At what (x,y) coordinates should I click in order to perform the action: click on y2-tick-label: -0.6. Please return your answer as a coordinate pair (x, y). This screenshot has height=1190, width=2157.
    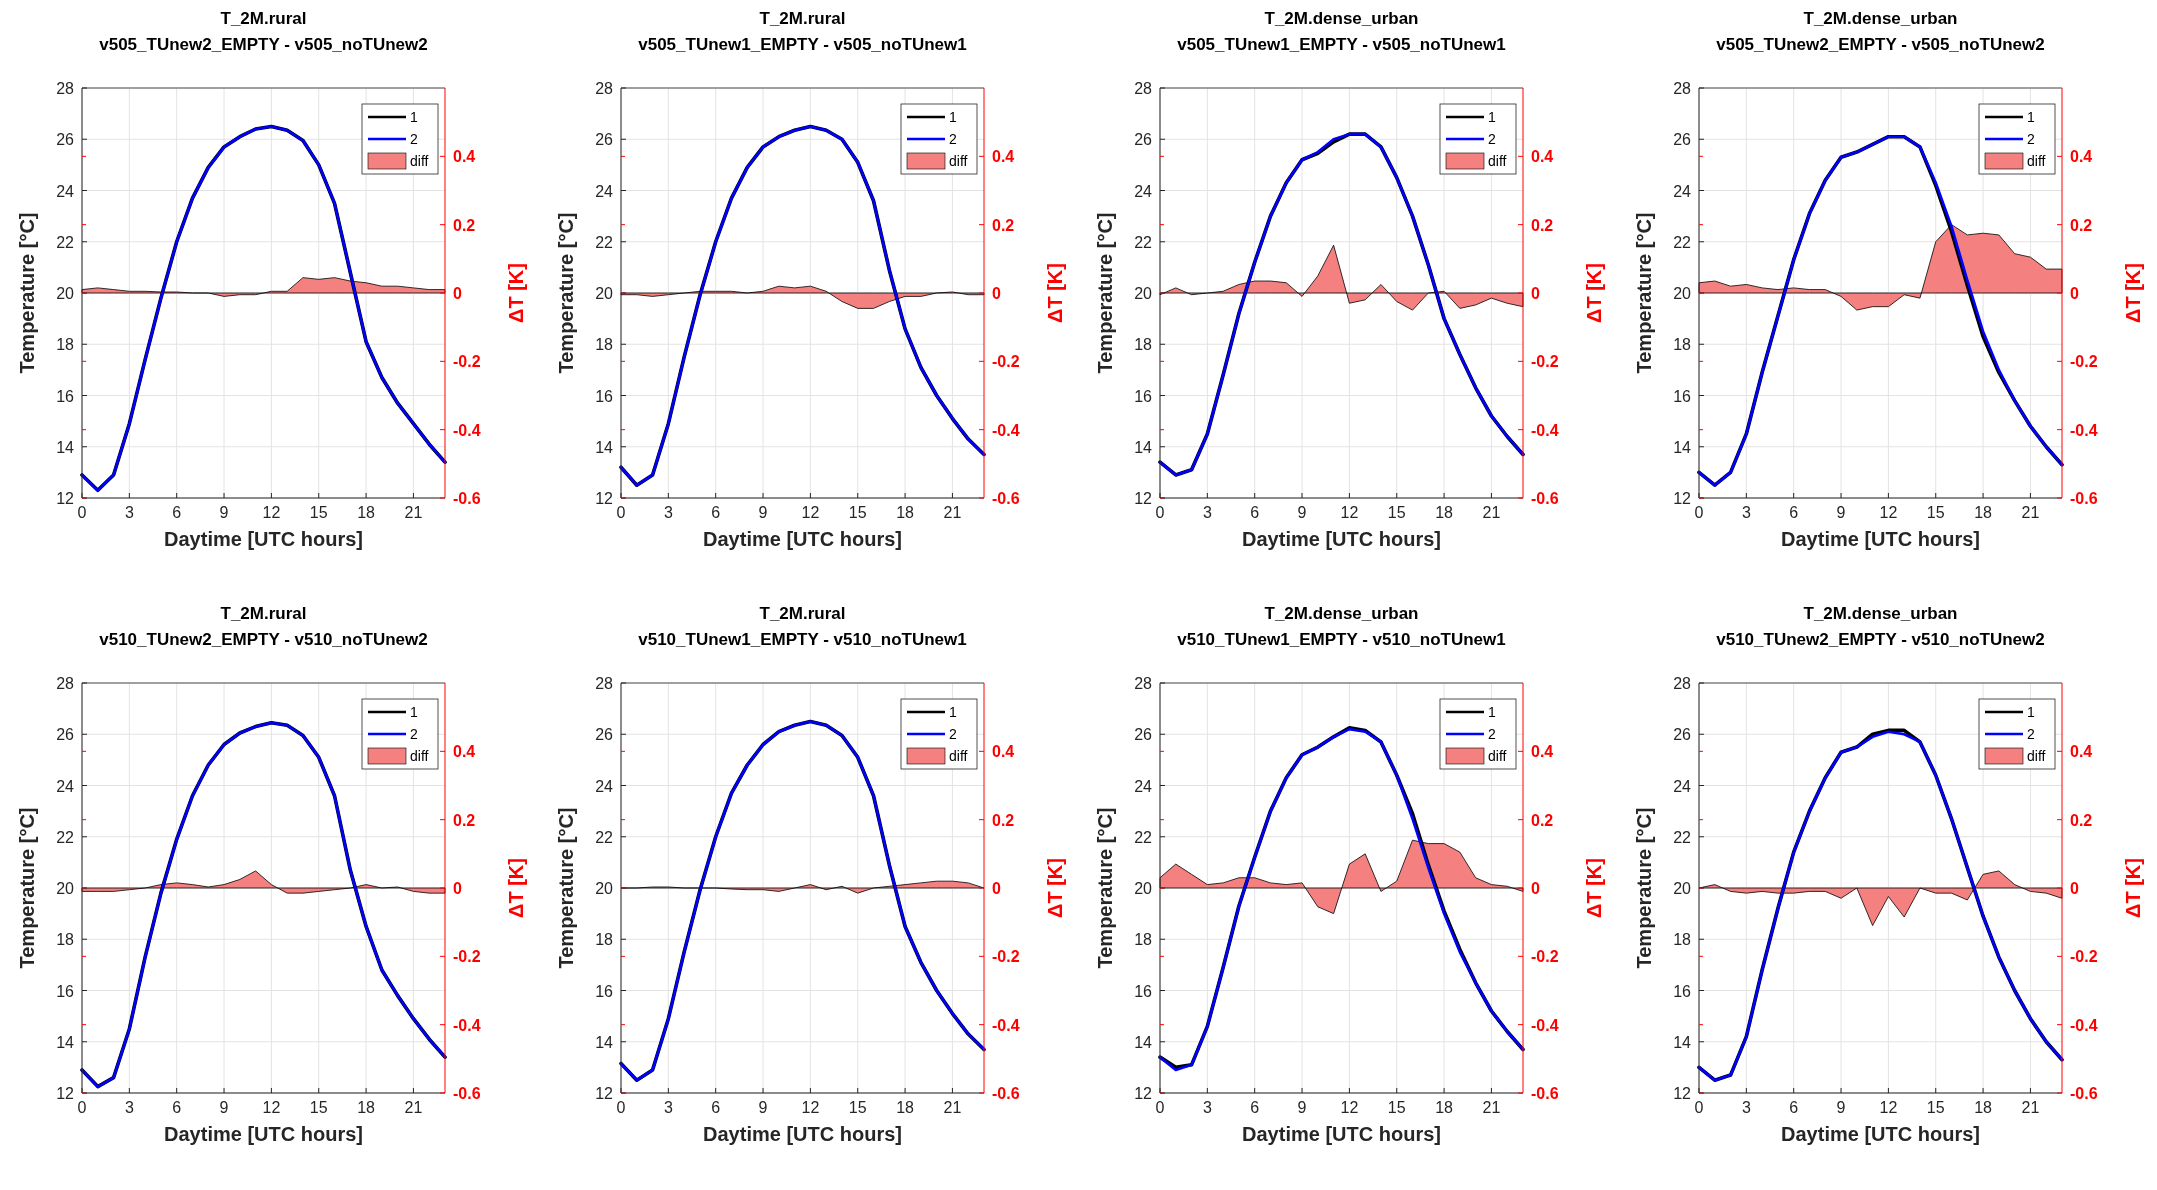
    Looking at the image, I should click on (2084, 1093).